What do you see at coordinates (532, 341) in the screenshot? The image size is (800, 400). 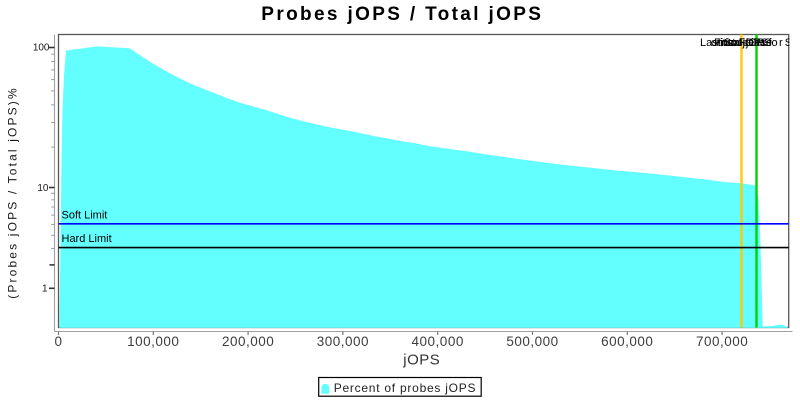 I see `svg-text: 500,000` at bounding box center [532, 341].